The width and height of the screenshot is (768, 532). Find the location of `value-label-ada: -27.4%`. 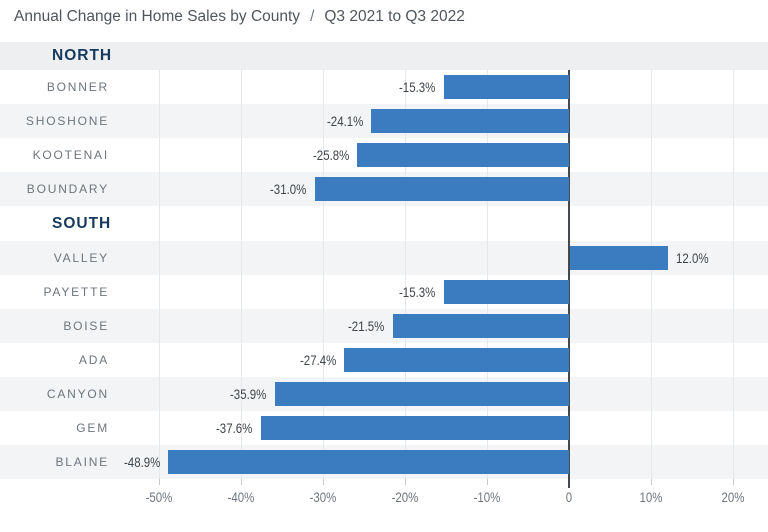

value-label-ada: -27.4% is located at coordinates (318, 360).